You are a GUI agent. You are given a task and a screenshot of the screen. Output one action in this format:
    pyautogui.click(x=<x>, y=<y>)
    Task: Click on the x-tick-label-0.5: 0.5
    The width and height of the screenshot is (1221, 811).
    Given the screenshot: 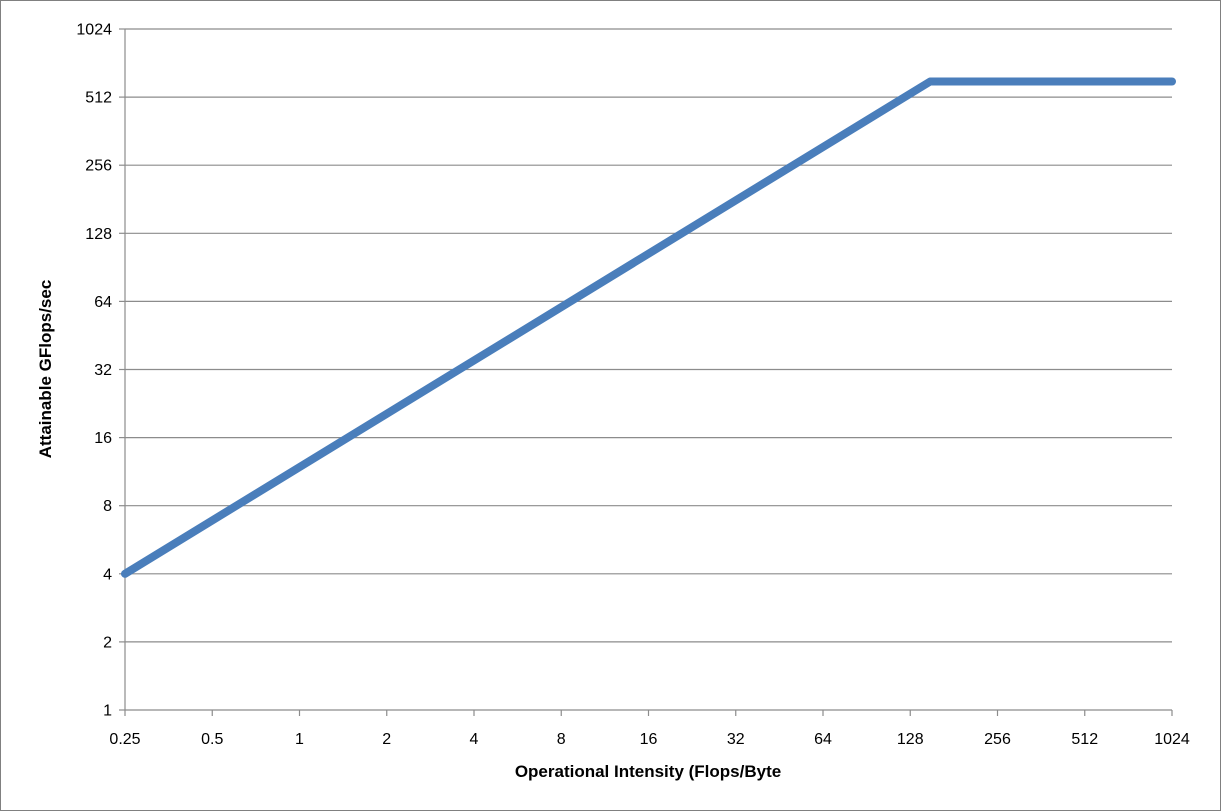 What is the action you would take?
    pyautogui.click(x=212, y=739)
    